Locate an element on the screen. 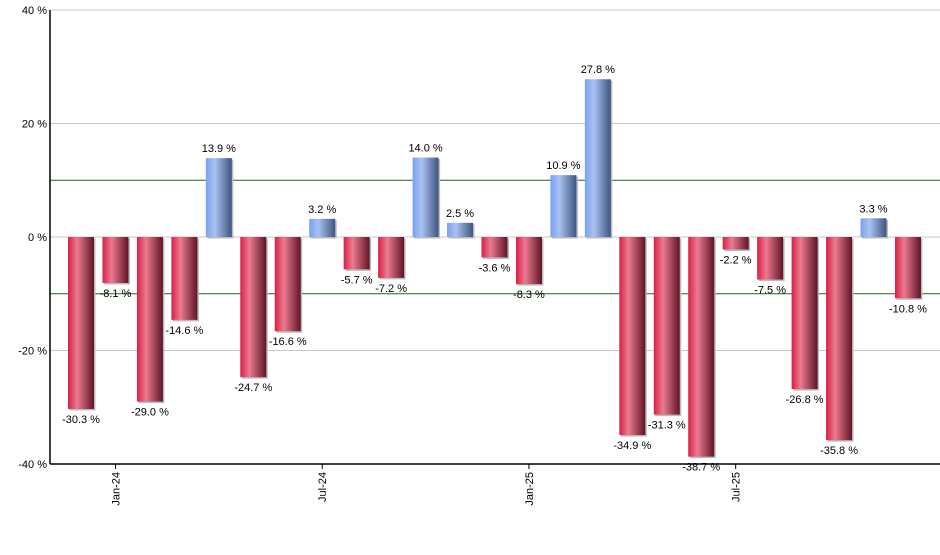  data-label: -31.3 % is located at coordinates (667, 426).